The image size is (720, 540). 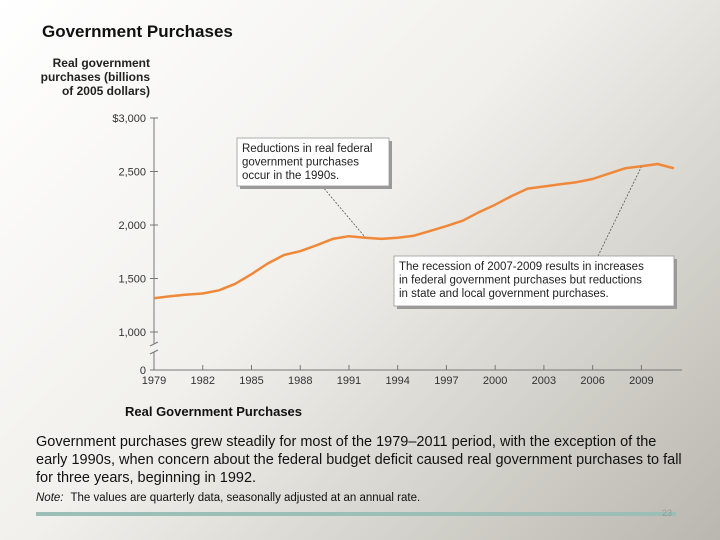 I want to click on x-tick-label: 2000, so click(x=495, y=381).